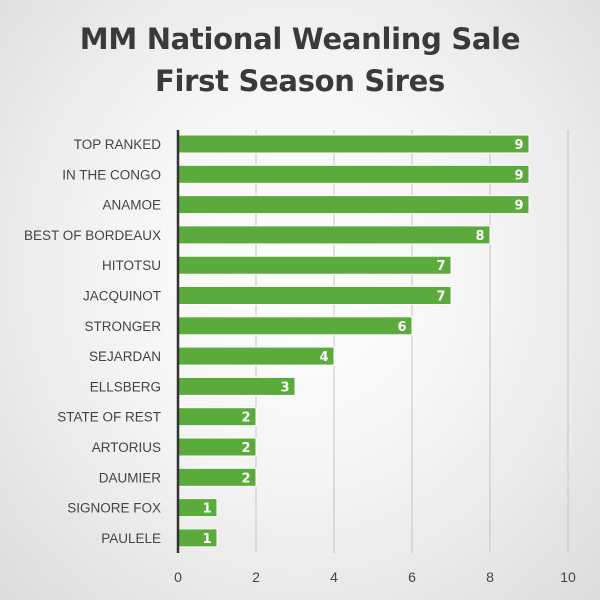  I want to click on category-label-0: TOP RANKED, so click(118, 144).